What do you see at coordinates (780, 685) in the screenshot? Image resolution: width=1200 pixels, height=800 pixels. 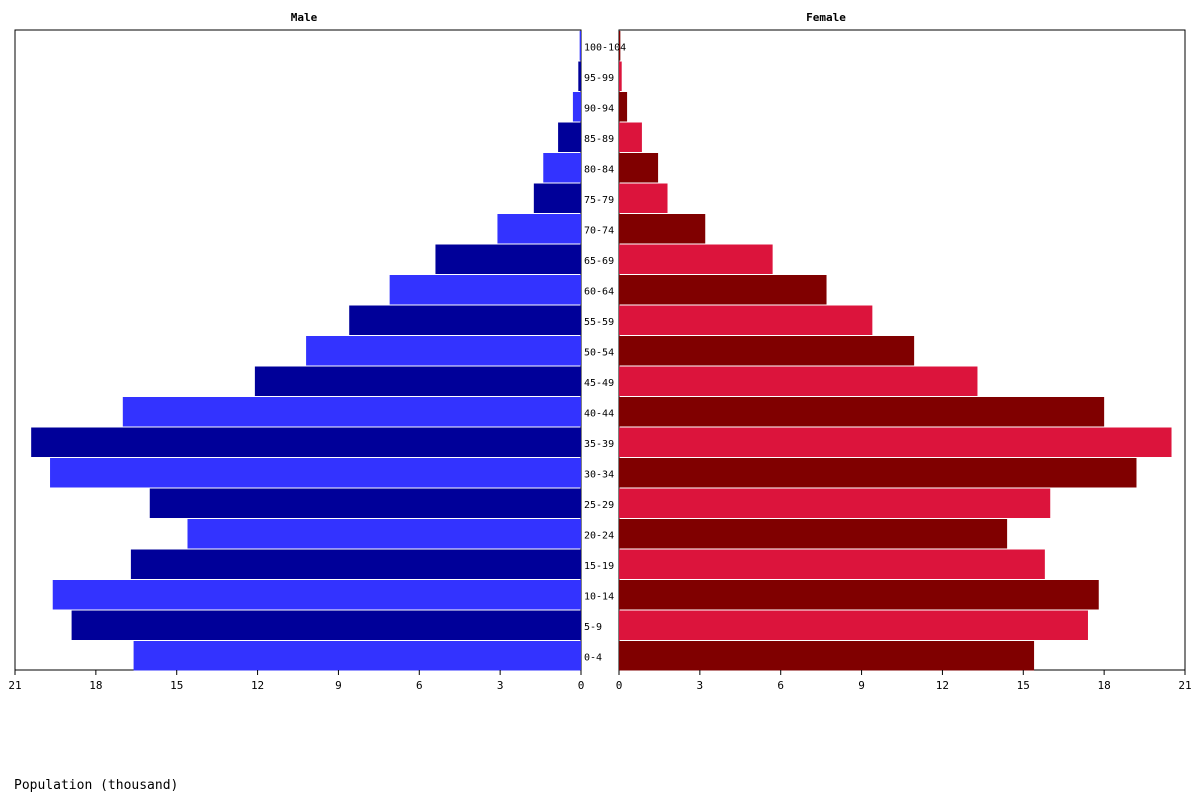 I see `female-tick-label: 6` at bounding box center [780, 685].